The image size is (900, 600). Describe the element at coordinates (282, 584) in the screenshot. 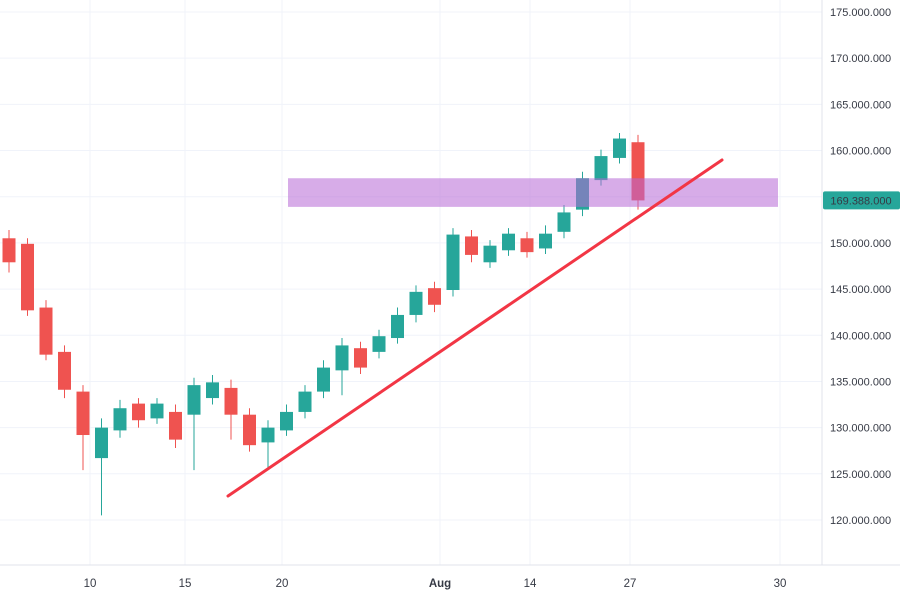

I see `time-tick-label: 20` at that location.